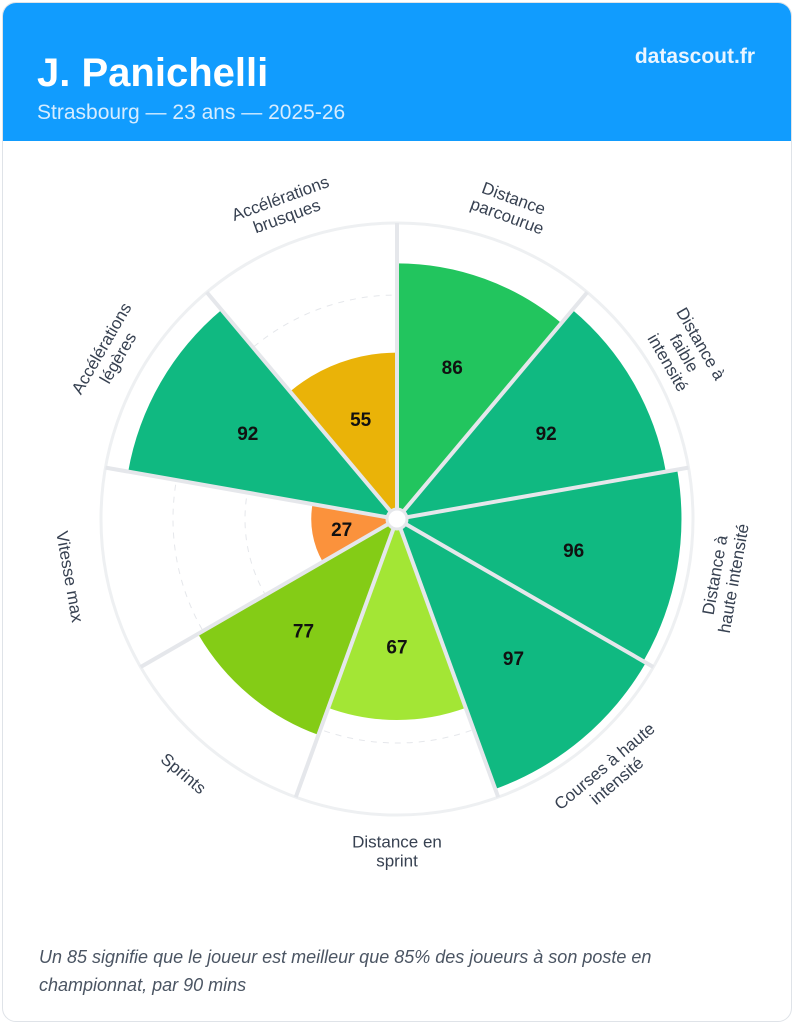  What do you see at coordinates (513, 659) in the screenshot?
I see `value-label: 97` at bounding box center [513, 659].